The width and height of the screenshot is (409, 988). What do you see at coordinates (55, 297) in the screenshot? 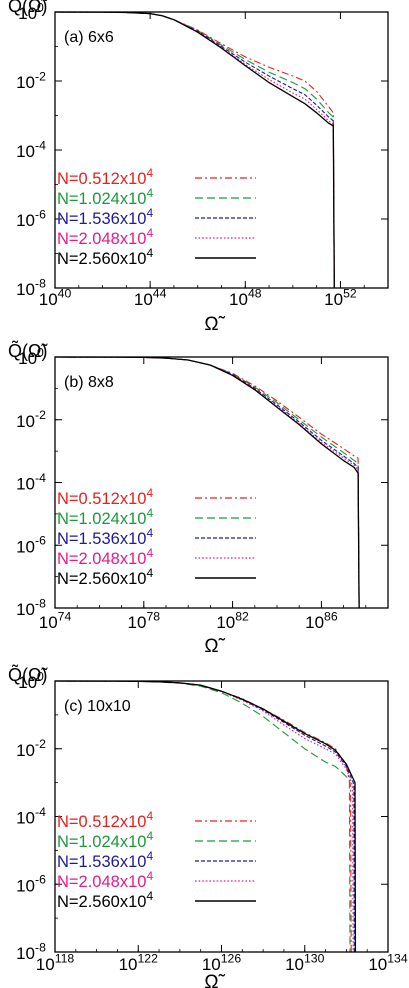
I see `x-tick-label: 1040` at bounding box center [55, 297].